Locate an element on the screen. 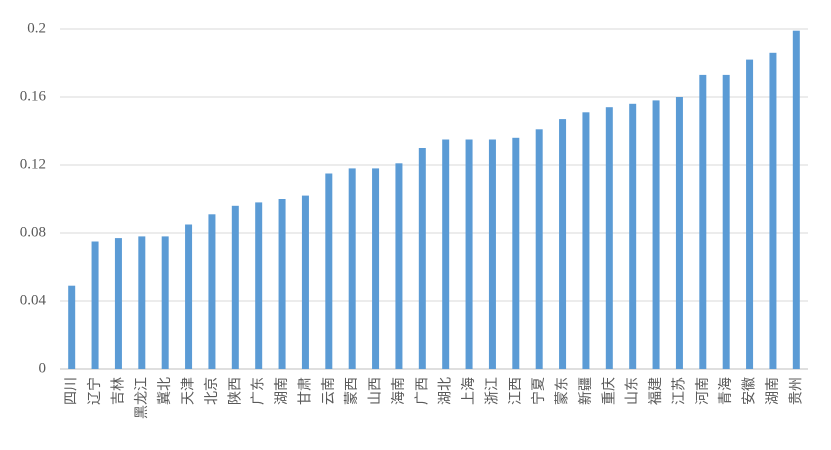  x-tick-label: 冀北 is located at coordinates (165, 391).